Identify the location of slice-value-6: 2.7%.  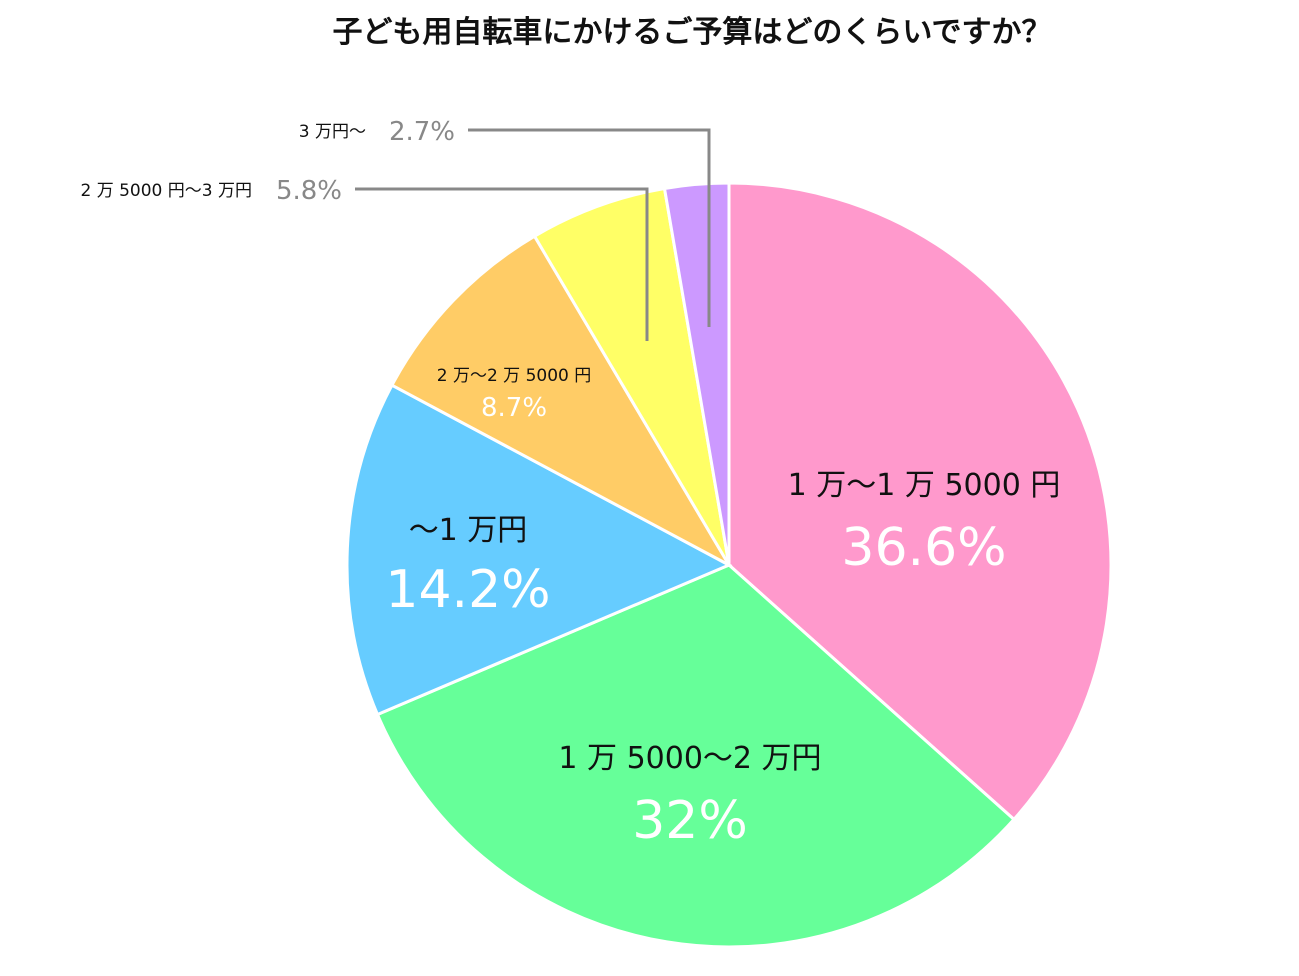
(422, 132).